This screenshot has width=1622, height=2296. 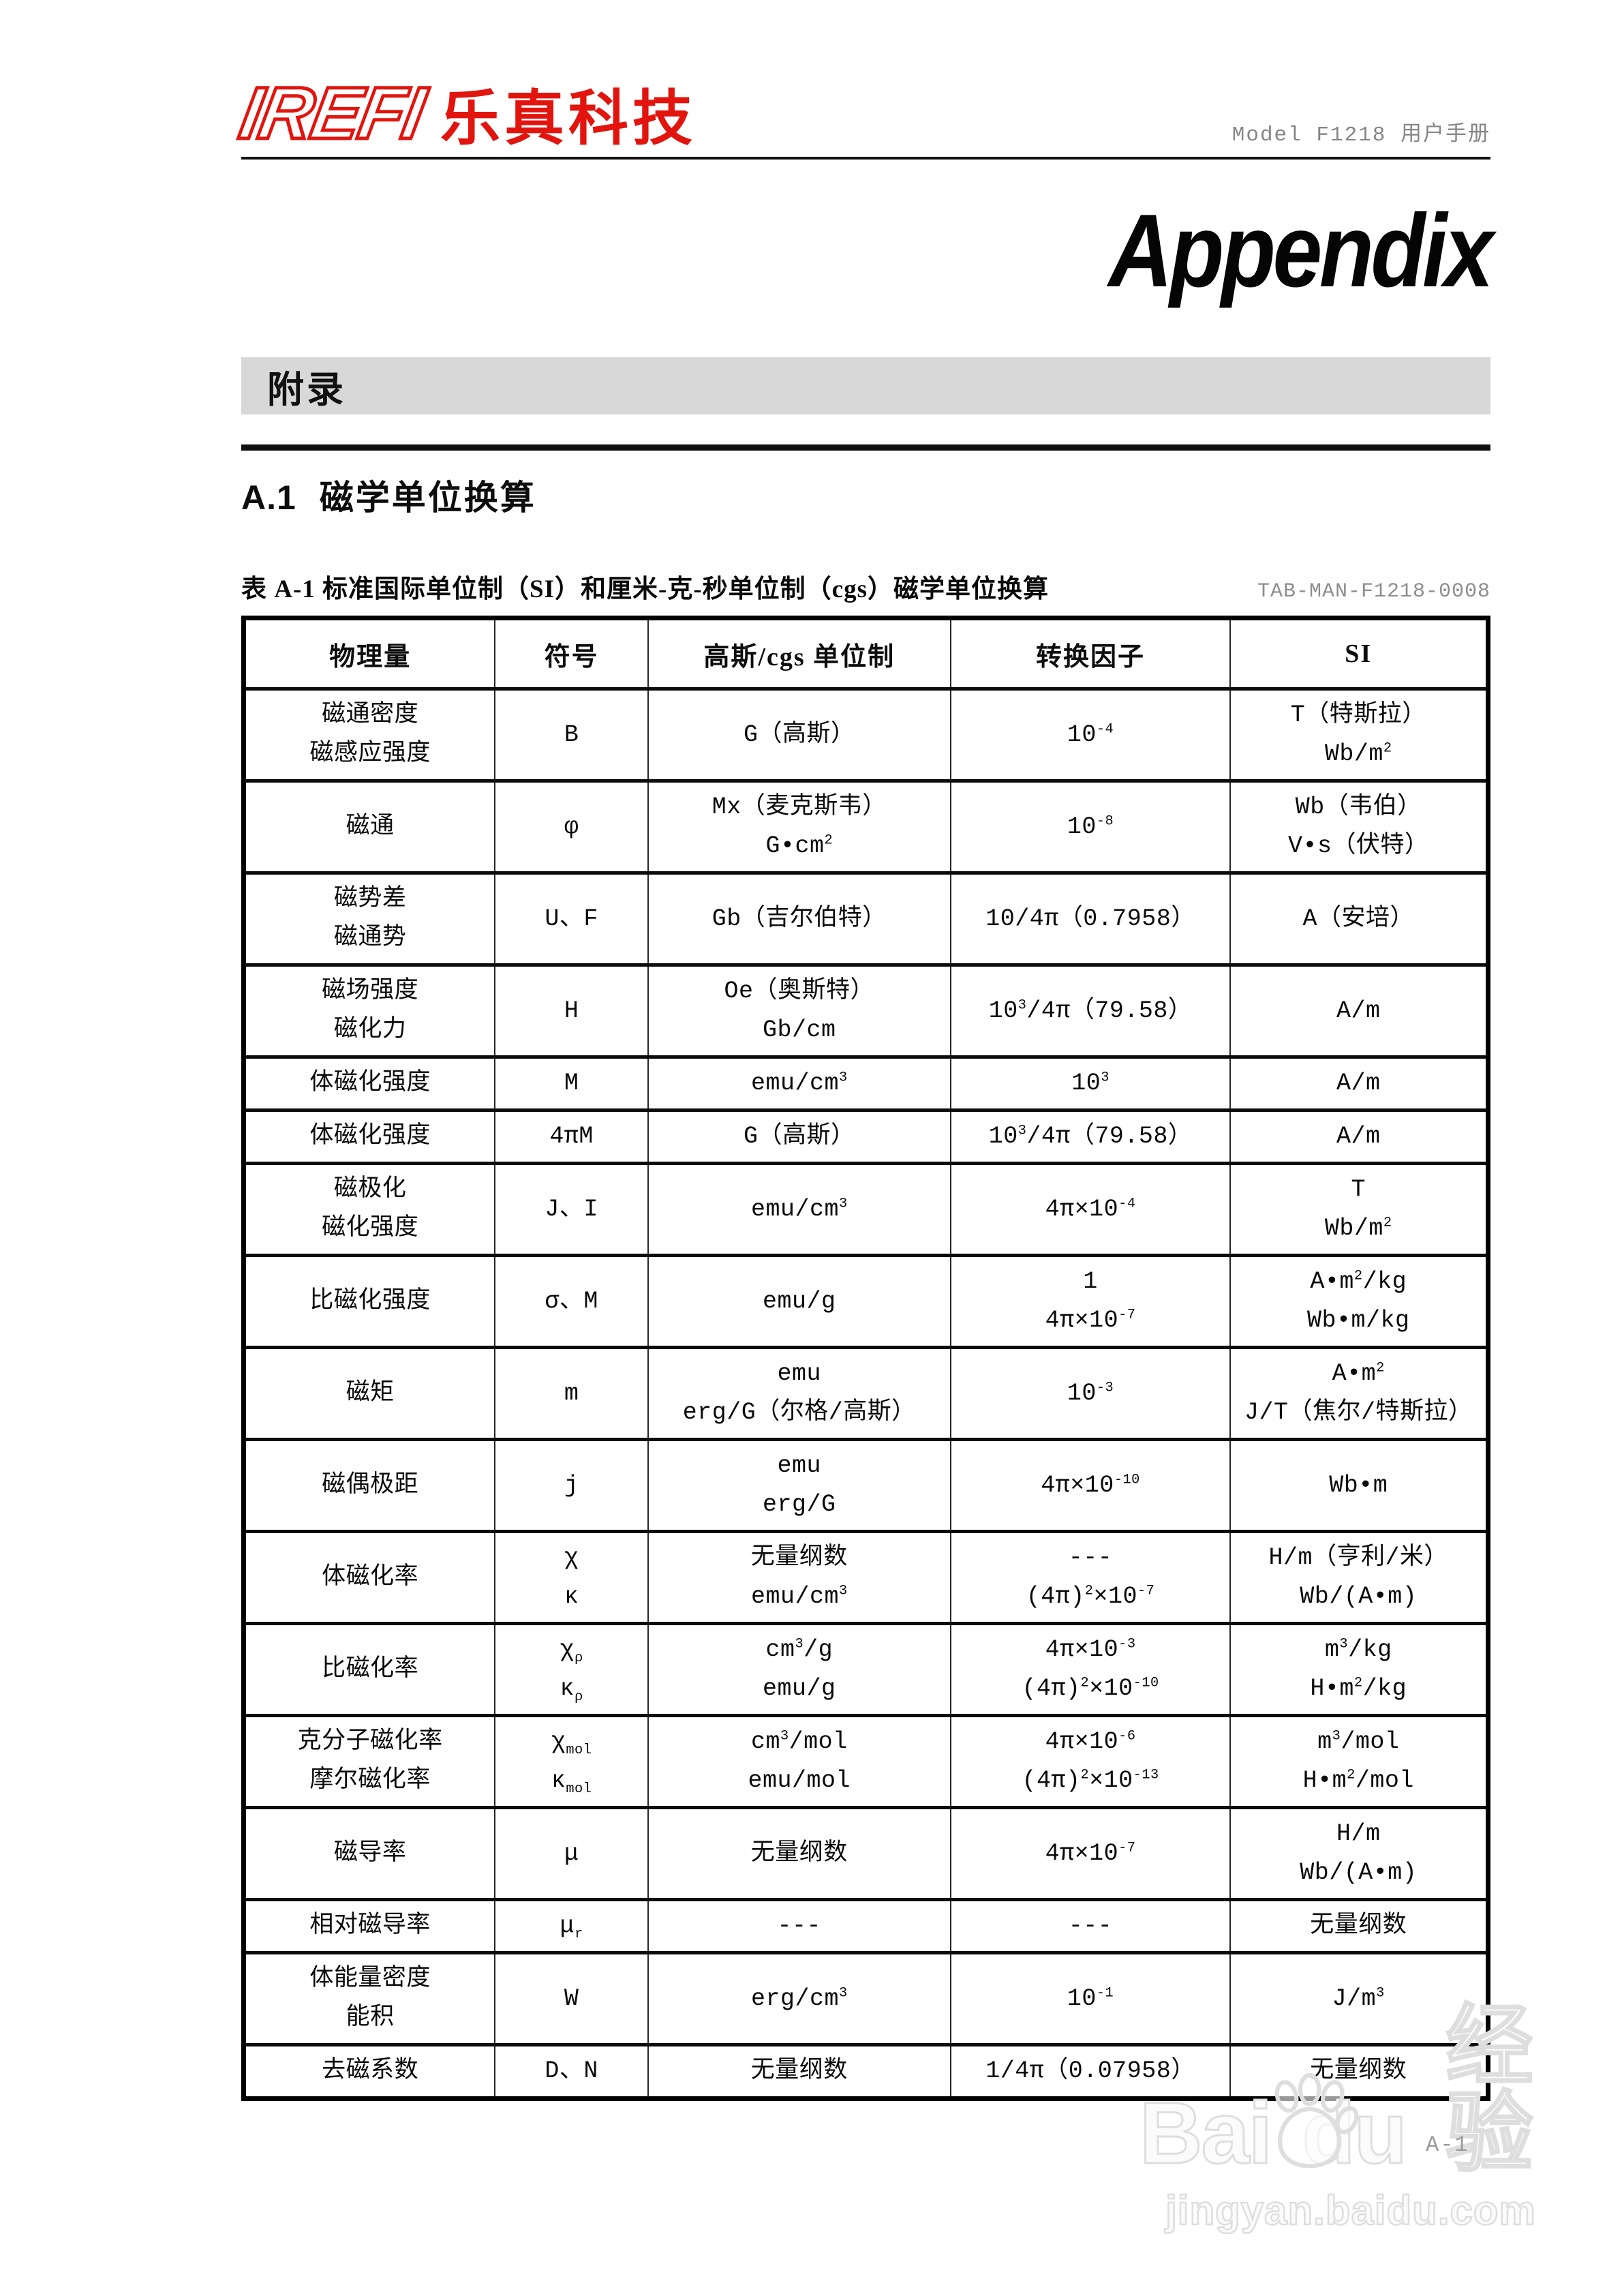 I want to click on cell-line: (4π)2×10-13, so click(x=1090, y=1781).